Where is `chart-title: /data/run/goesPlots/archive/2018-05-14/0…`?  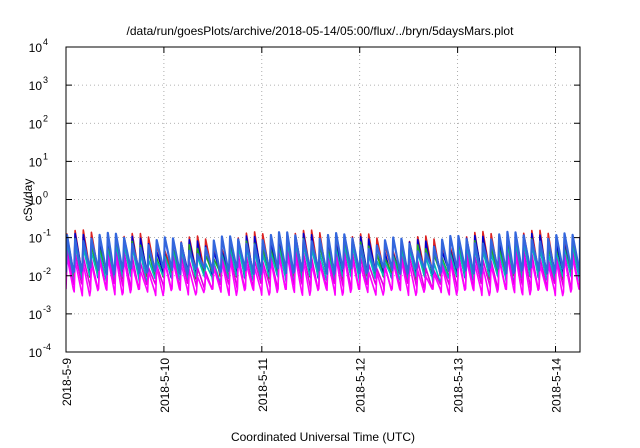 chart-title: /data/run/goesPlots/archive/2018-05-14/0… is located at coordinates (321, 31).